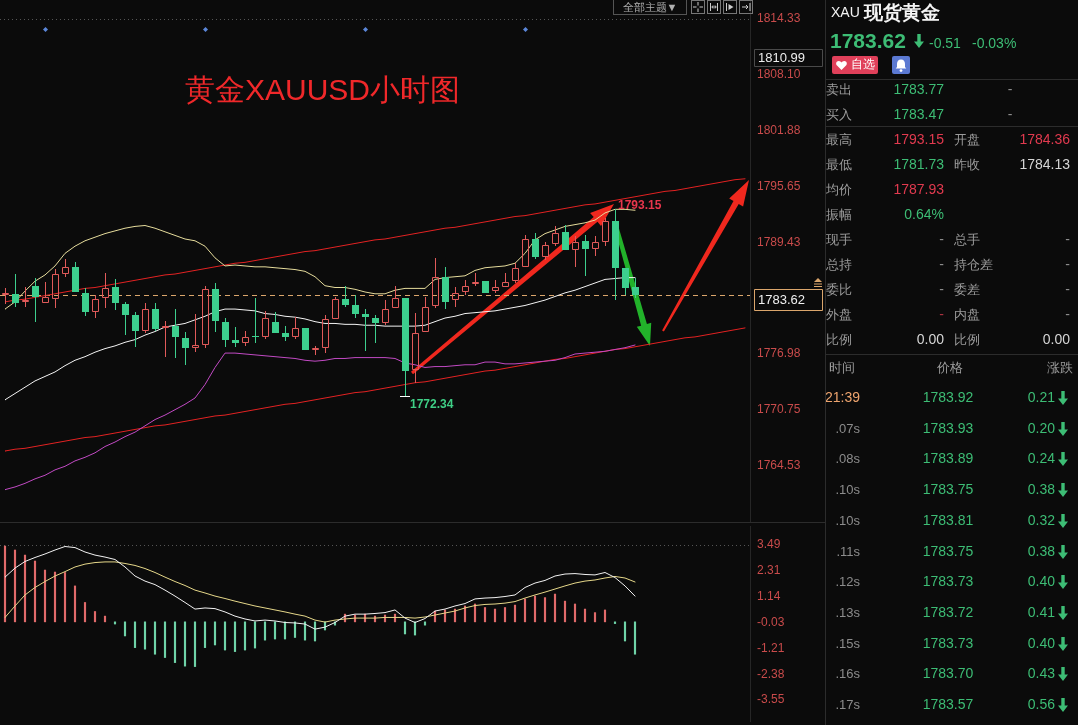  Describe the element at coordinates (323, 89) in the screenshot. I see `text: 黄金XAUUSD小时图` at that location.